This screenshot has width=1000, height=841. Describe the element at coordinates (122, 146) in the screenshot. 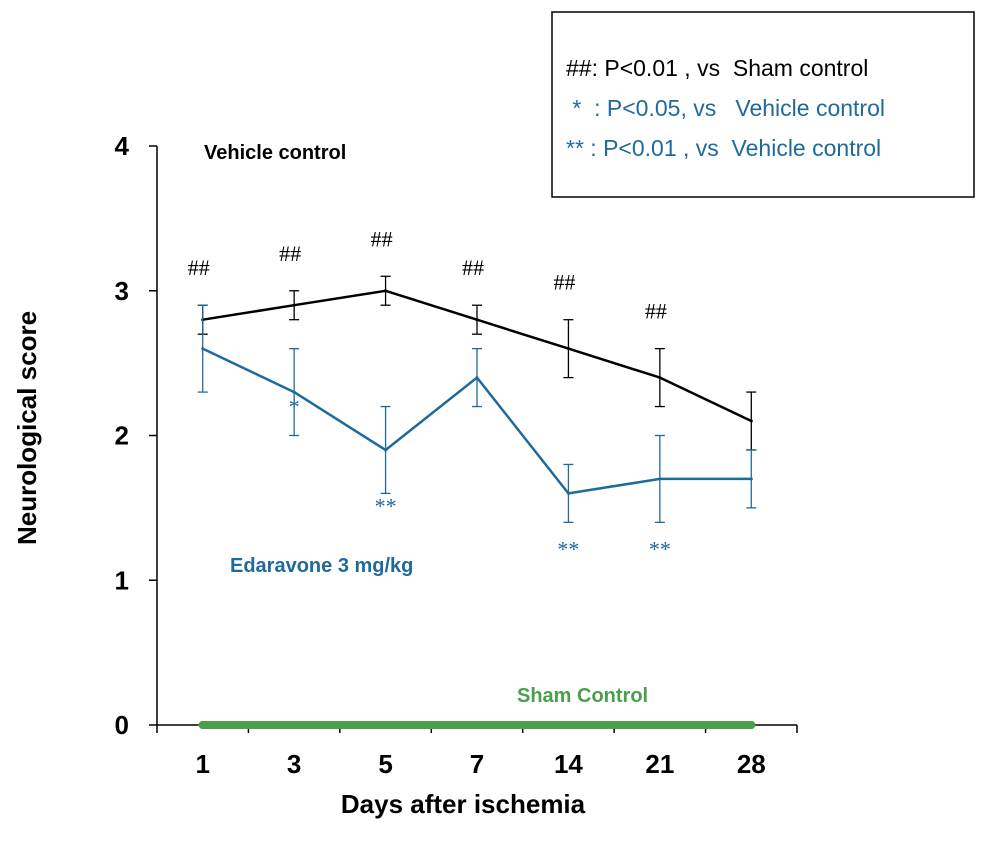

I see `y-tick-label: 4` at that location.